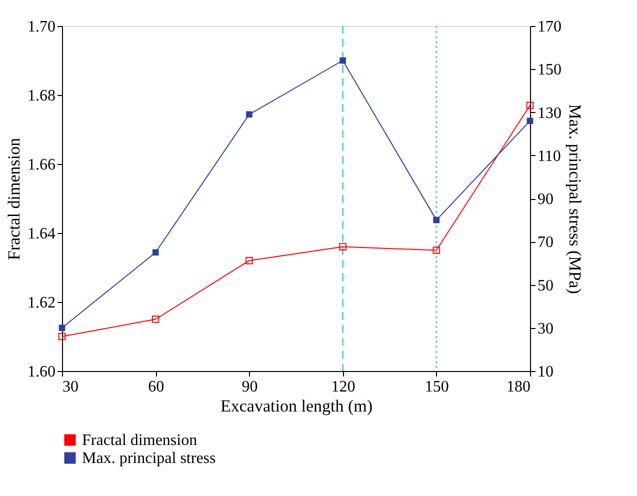  I want to click on y-tick-label: 1.68, so click(42, 96).